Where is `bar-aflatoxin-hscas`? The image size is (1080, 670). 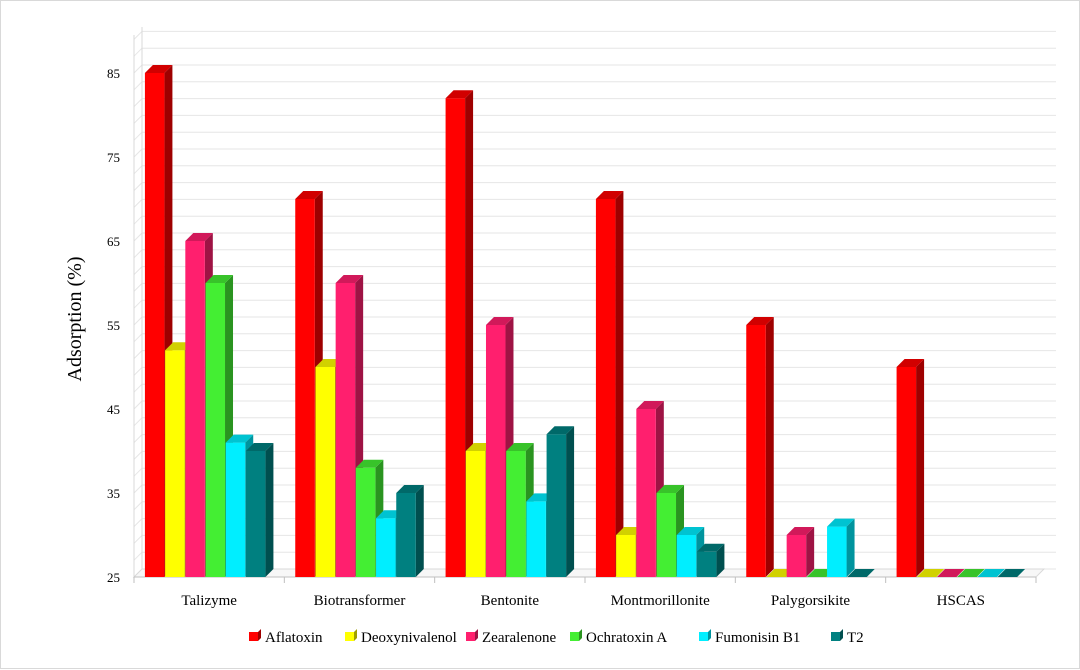 bar-aflatoxin-hscas is located at coordinates (910, 468).